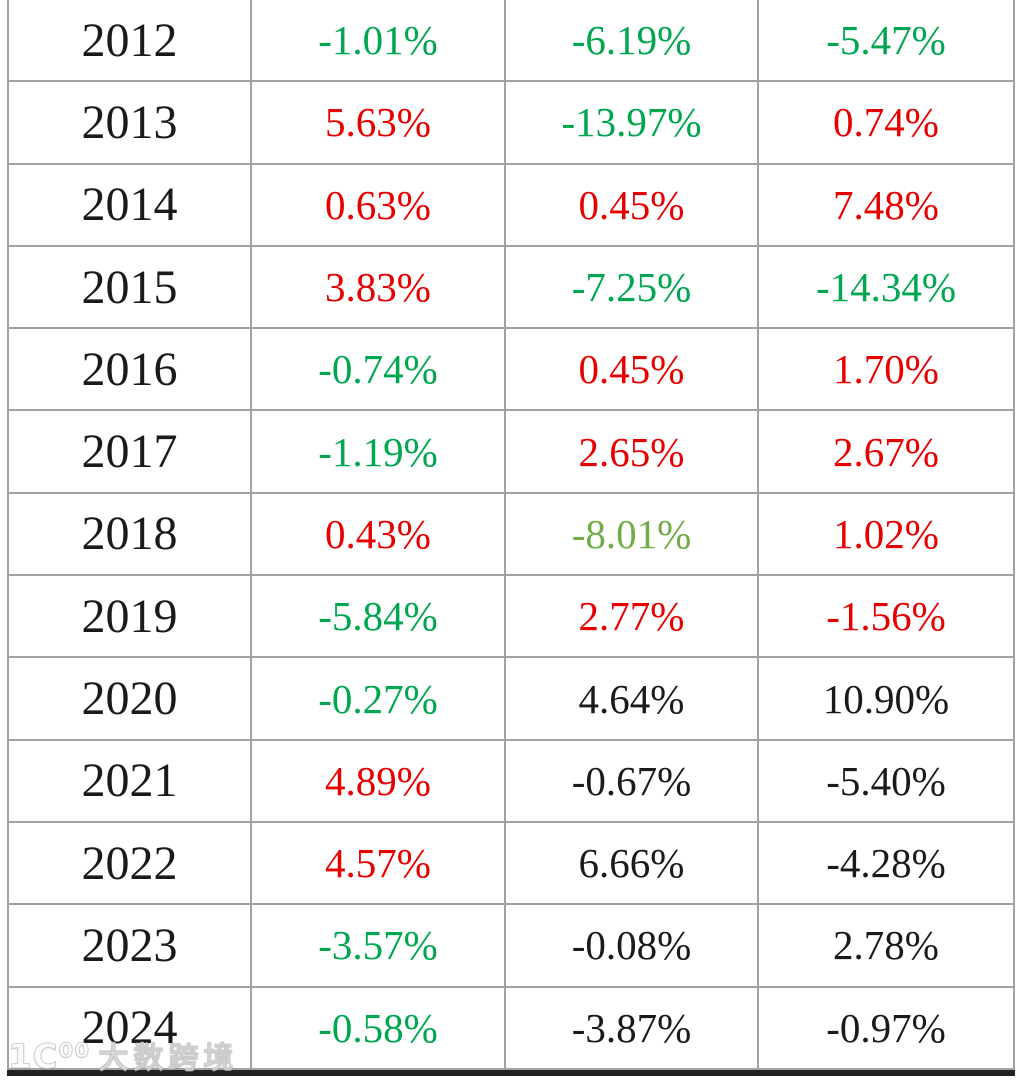  What do you see at coordinates (632, 535) in the screenshot?
I see `value-cell: -8.01%` at bounding box center [632, 535].